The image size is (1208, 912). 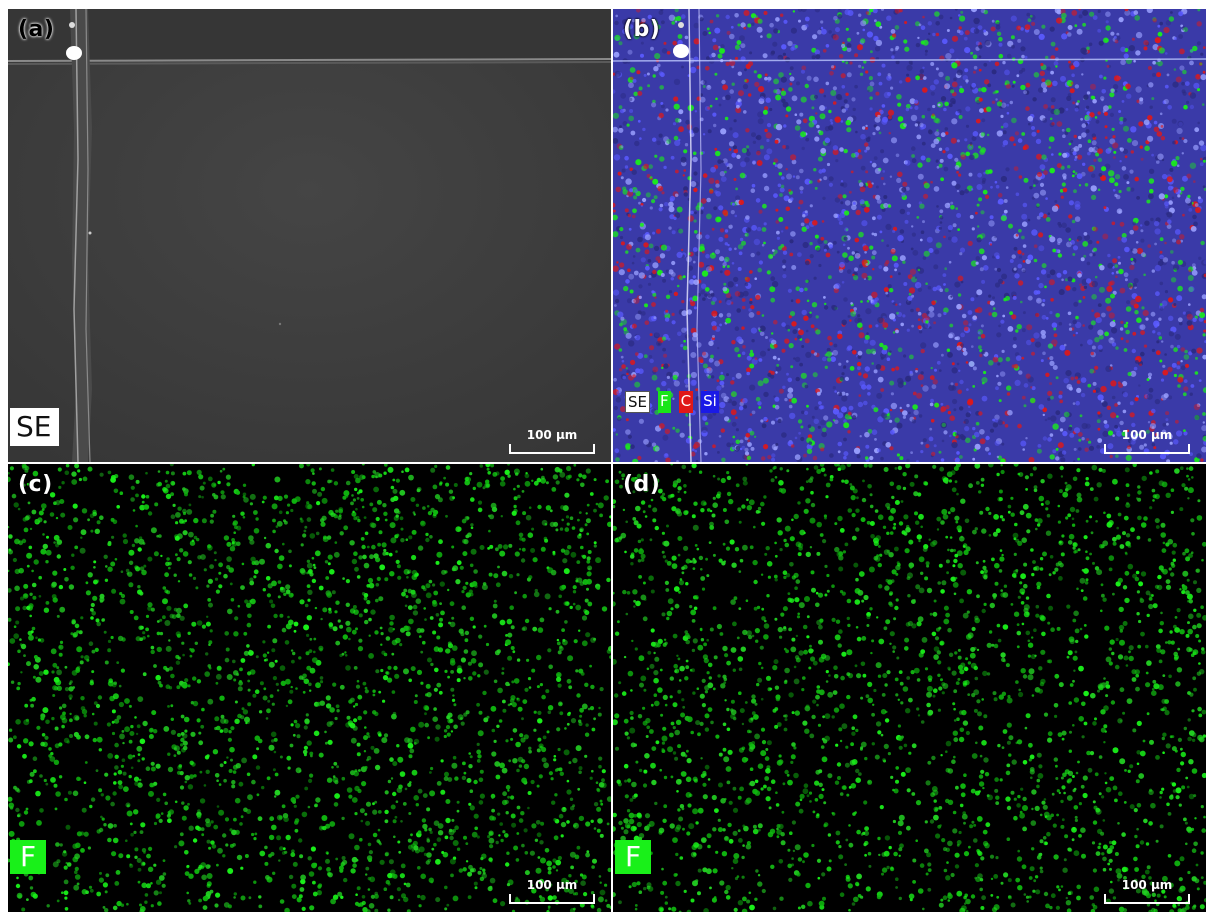 I want to click on legend-c: C, so click(x=686, y=402).